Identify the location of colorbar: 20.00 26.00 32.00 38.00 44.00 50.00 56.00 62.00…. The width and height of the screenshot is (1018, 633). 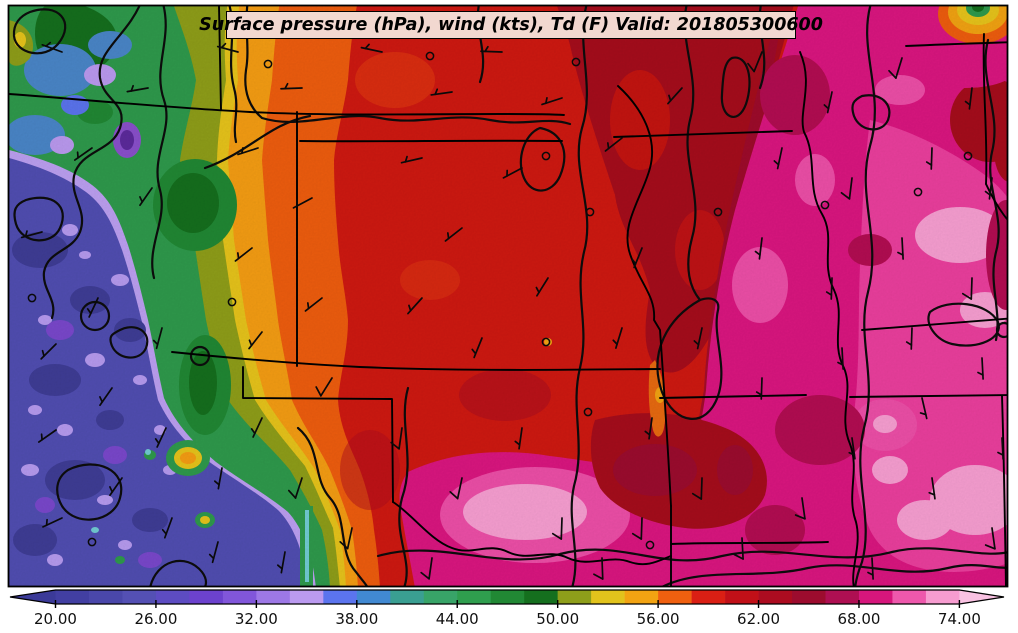
(507, 608).